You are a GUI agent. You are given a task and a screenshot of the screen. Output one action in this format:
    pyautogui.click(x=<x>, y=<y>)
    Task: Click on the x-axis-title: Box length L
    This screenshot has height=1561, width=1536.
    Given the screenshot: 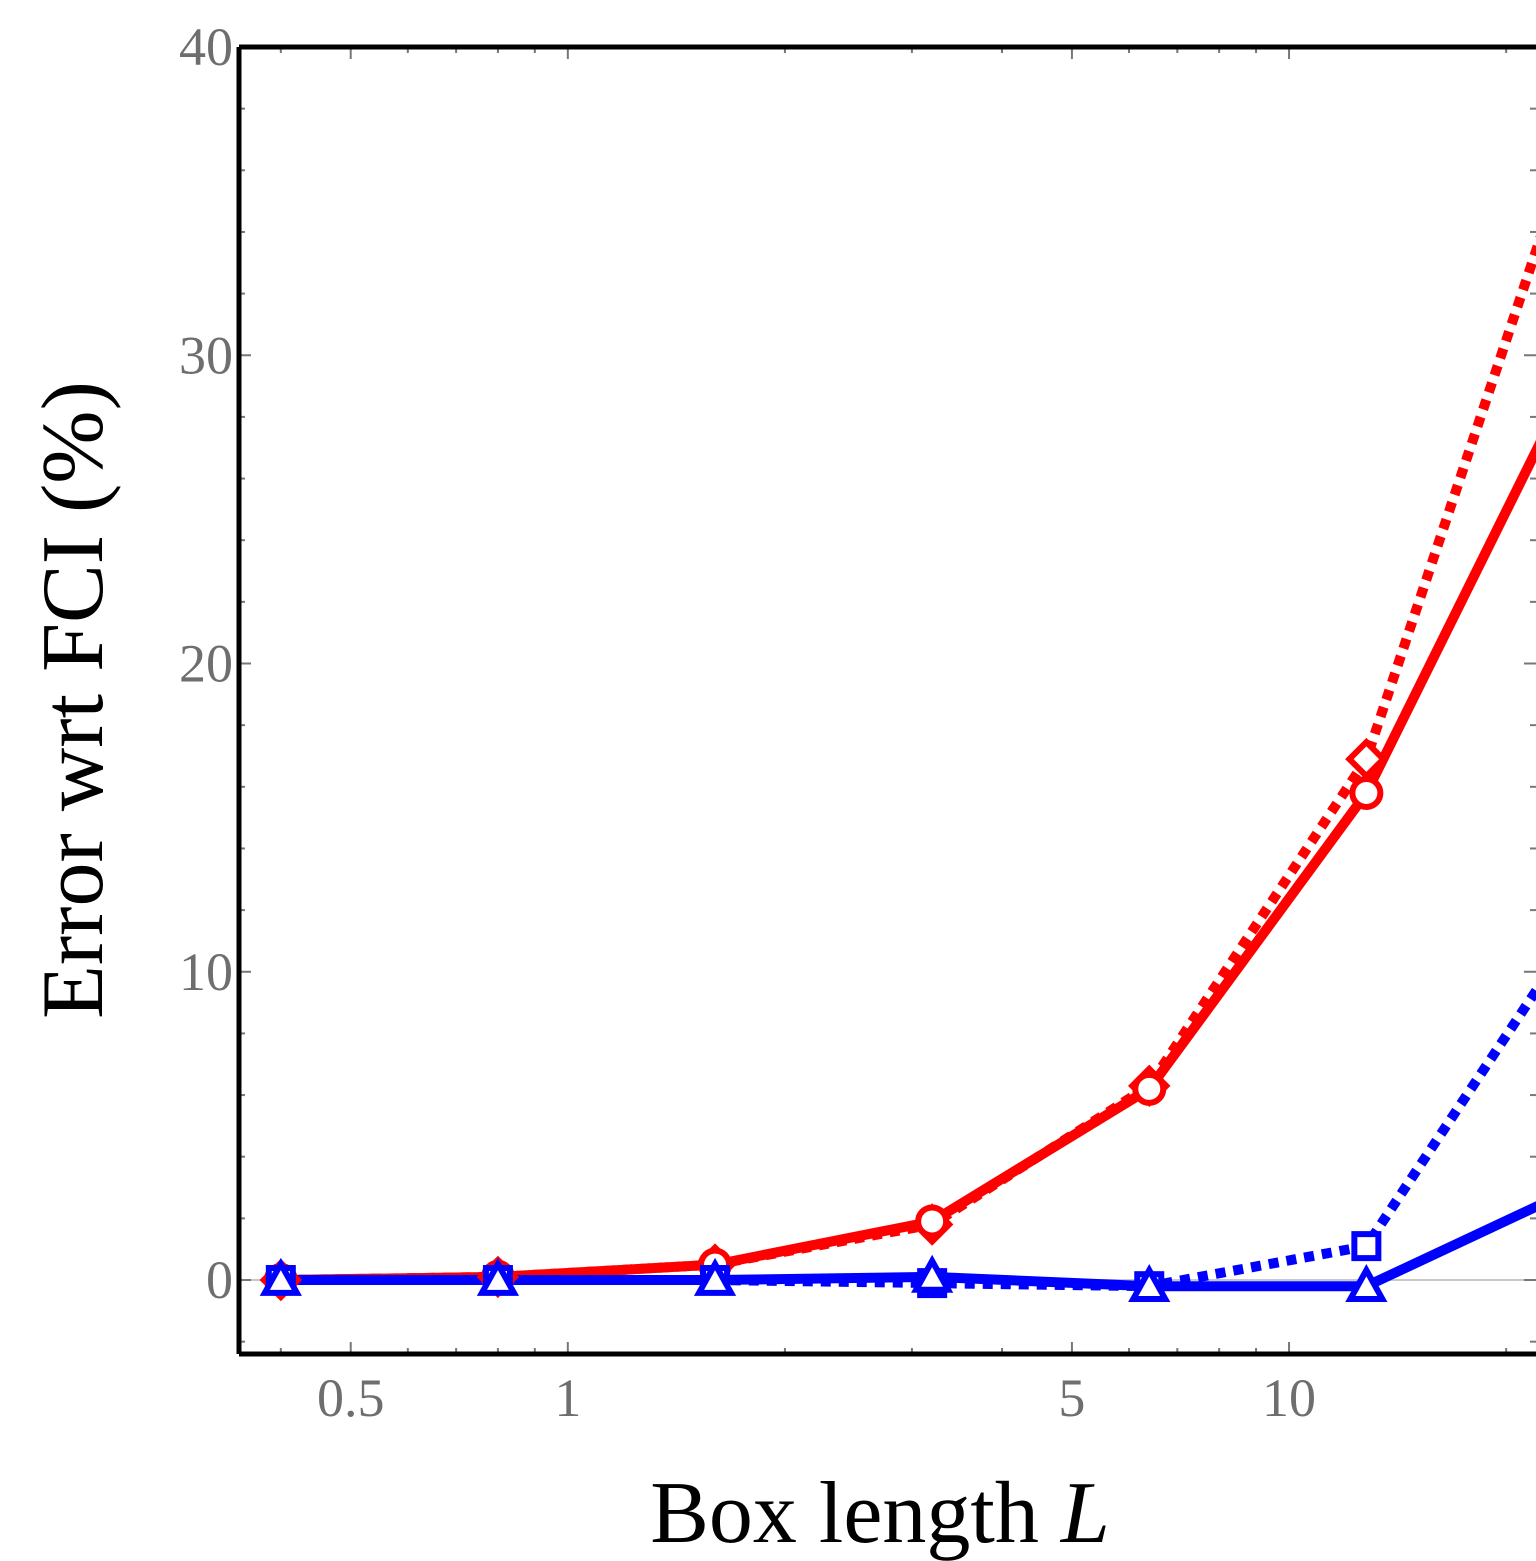 What is the action you would take?
    pyautogui.click(x=880, y=1513)
    